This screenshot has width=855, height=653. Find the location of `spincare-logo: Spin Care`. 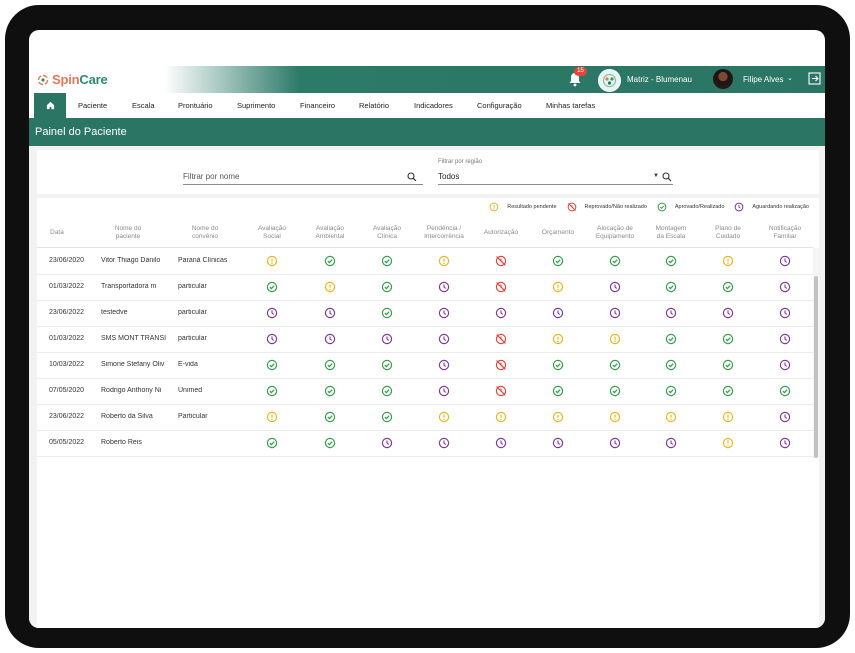

spincare-logo: Spin Care is located at coordinates (72, 79).